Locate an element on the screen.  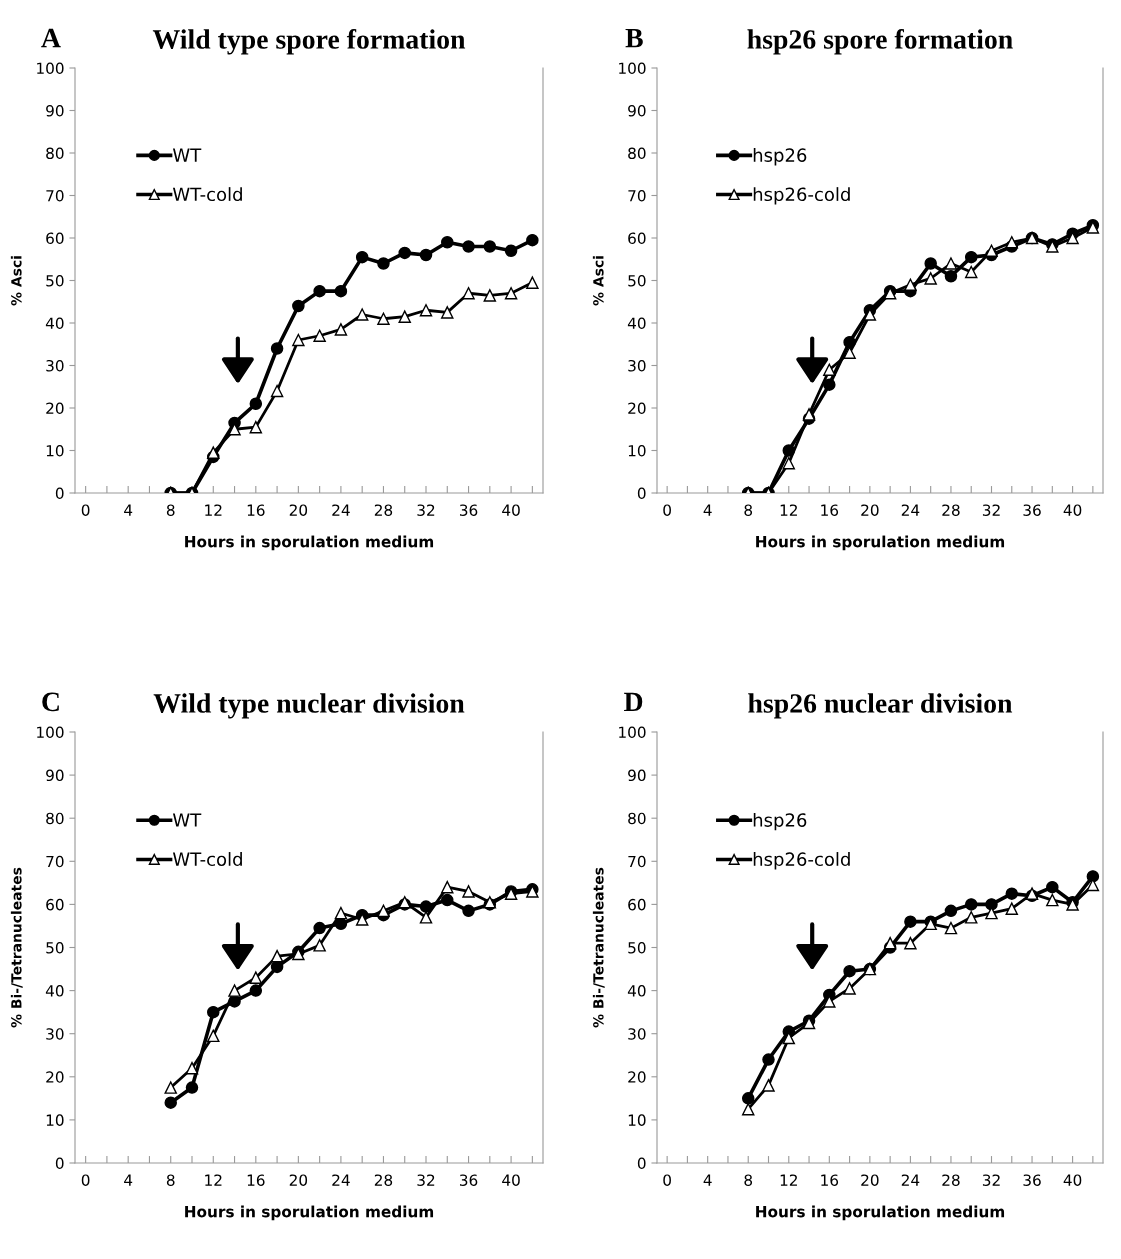
legend-label: hsp26 is located at coordinates (780, 157).